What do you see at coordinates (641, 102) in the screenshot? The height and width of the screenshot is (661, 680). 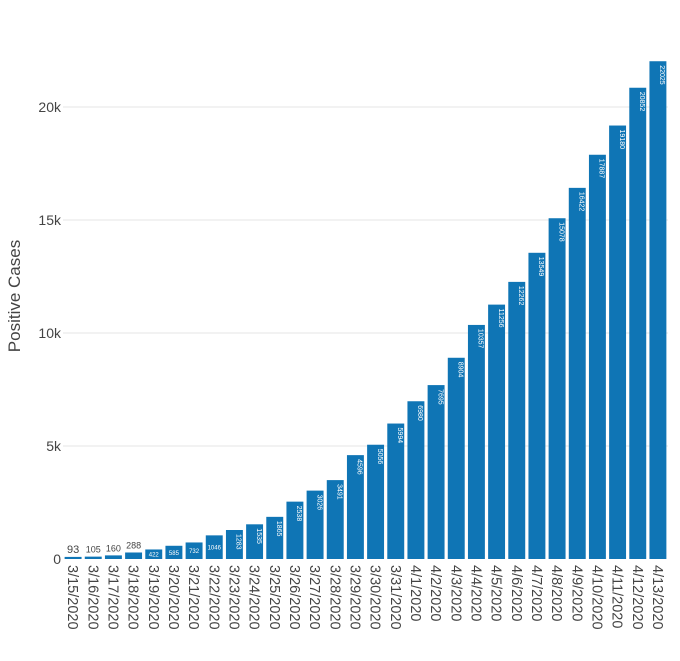 I see `data-label: 20852` at bounding box center [641, 102].